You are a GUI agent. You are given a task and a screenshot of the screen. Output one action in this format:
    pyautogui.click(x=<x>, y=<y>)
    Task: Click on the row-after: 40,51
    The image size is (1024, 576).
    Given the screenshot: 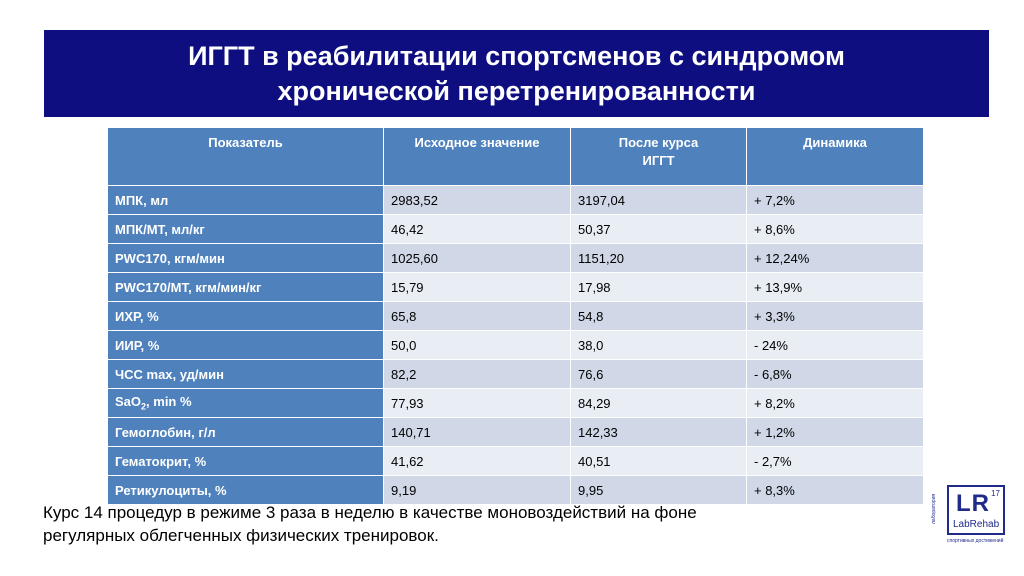 What is the action you would take?
    pyautogui.click(x=658, y=461)
    